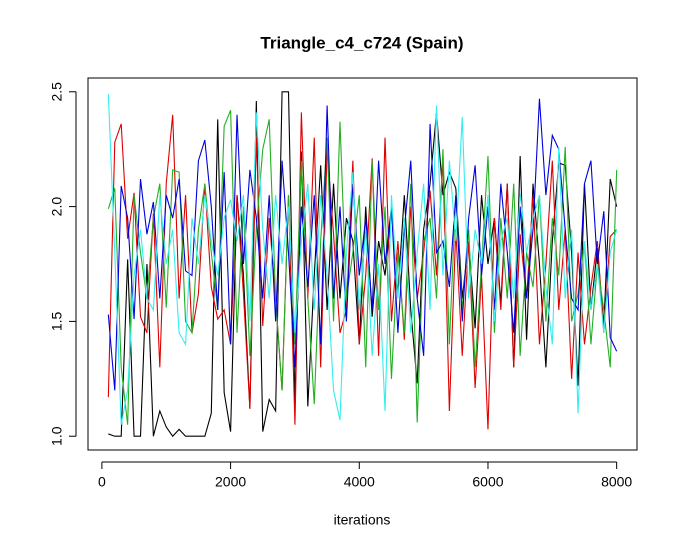 This screenshot has height=550, width=675. Describe the element at coordinates (57, 436) in the screenshot. I see `y-tick-label: 1.0` at that location.